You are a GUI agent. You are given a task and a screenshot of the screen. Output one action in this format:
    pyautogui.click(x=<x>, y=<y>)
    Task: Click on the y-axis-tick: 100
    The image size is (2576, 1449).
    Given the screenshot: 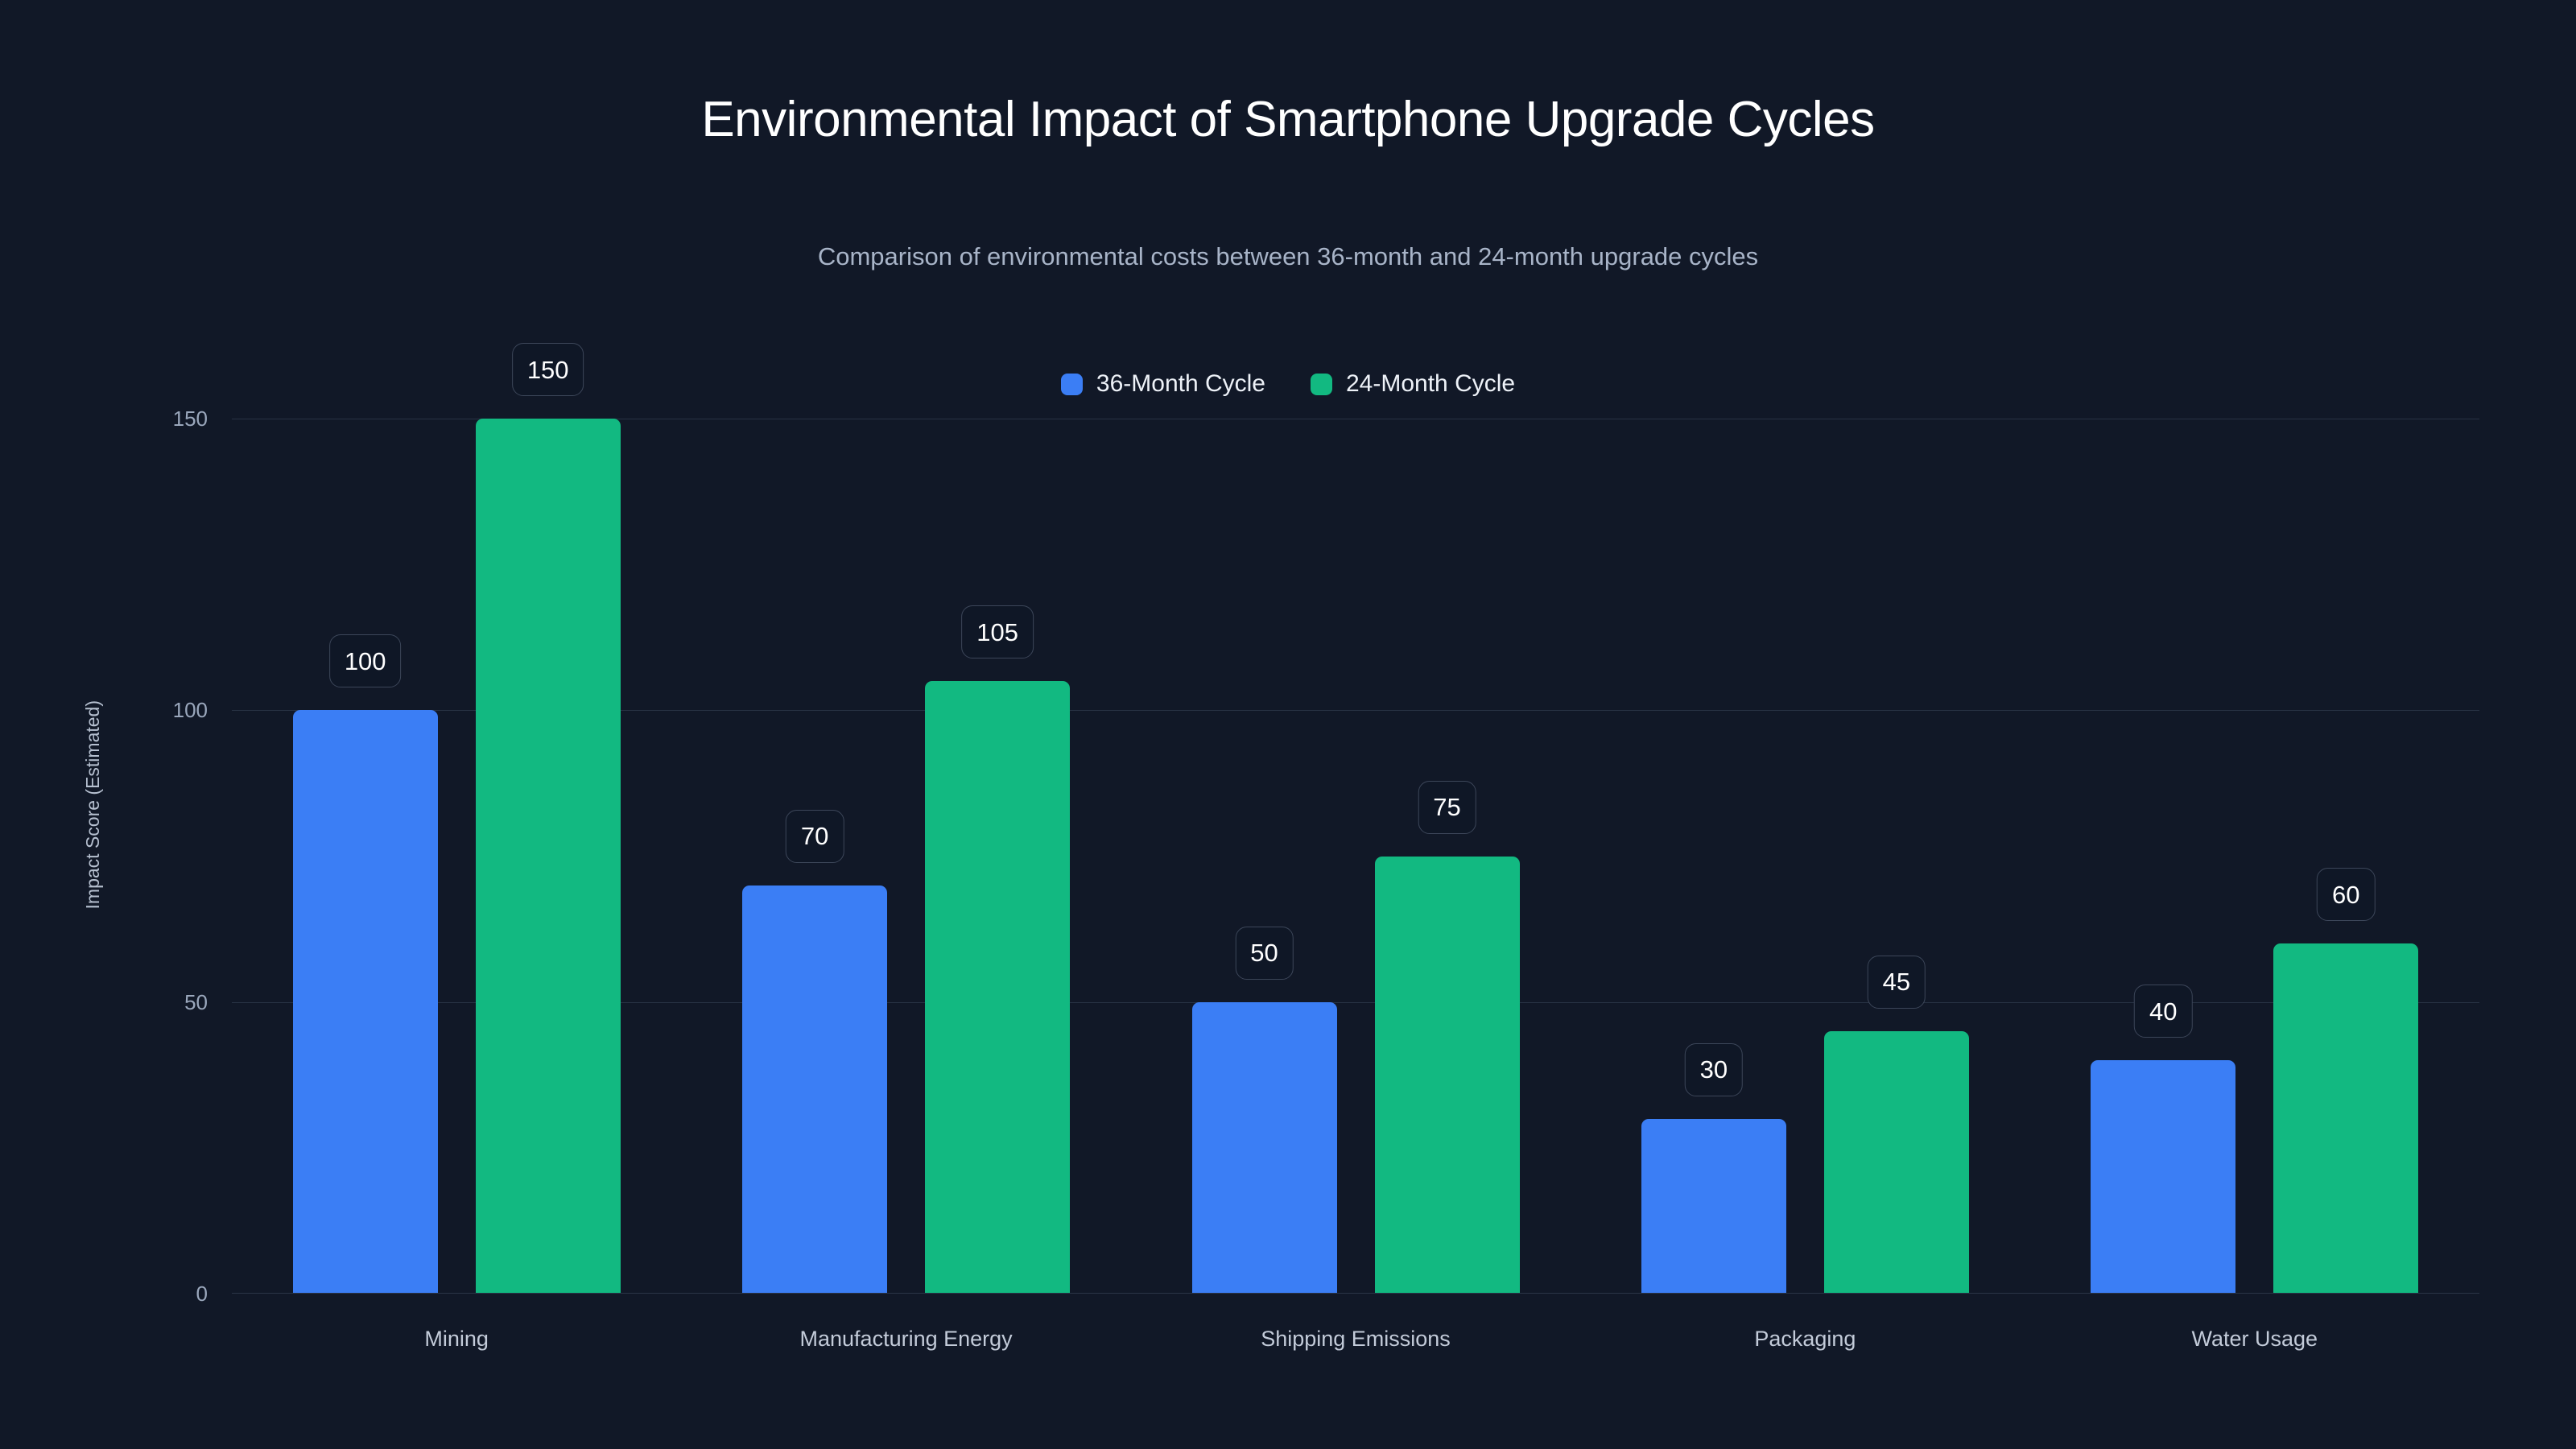 What is the action you would take?
    pyautogui.click(x=190, y=710)
    